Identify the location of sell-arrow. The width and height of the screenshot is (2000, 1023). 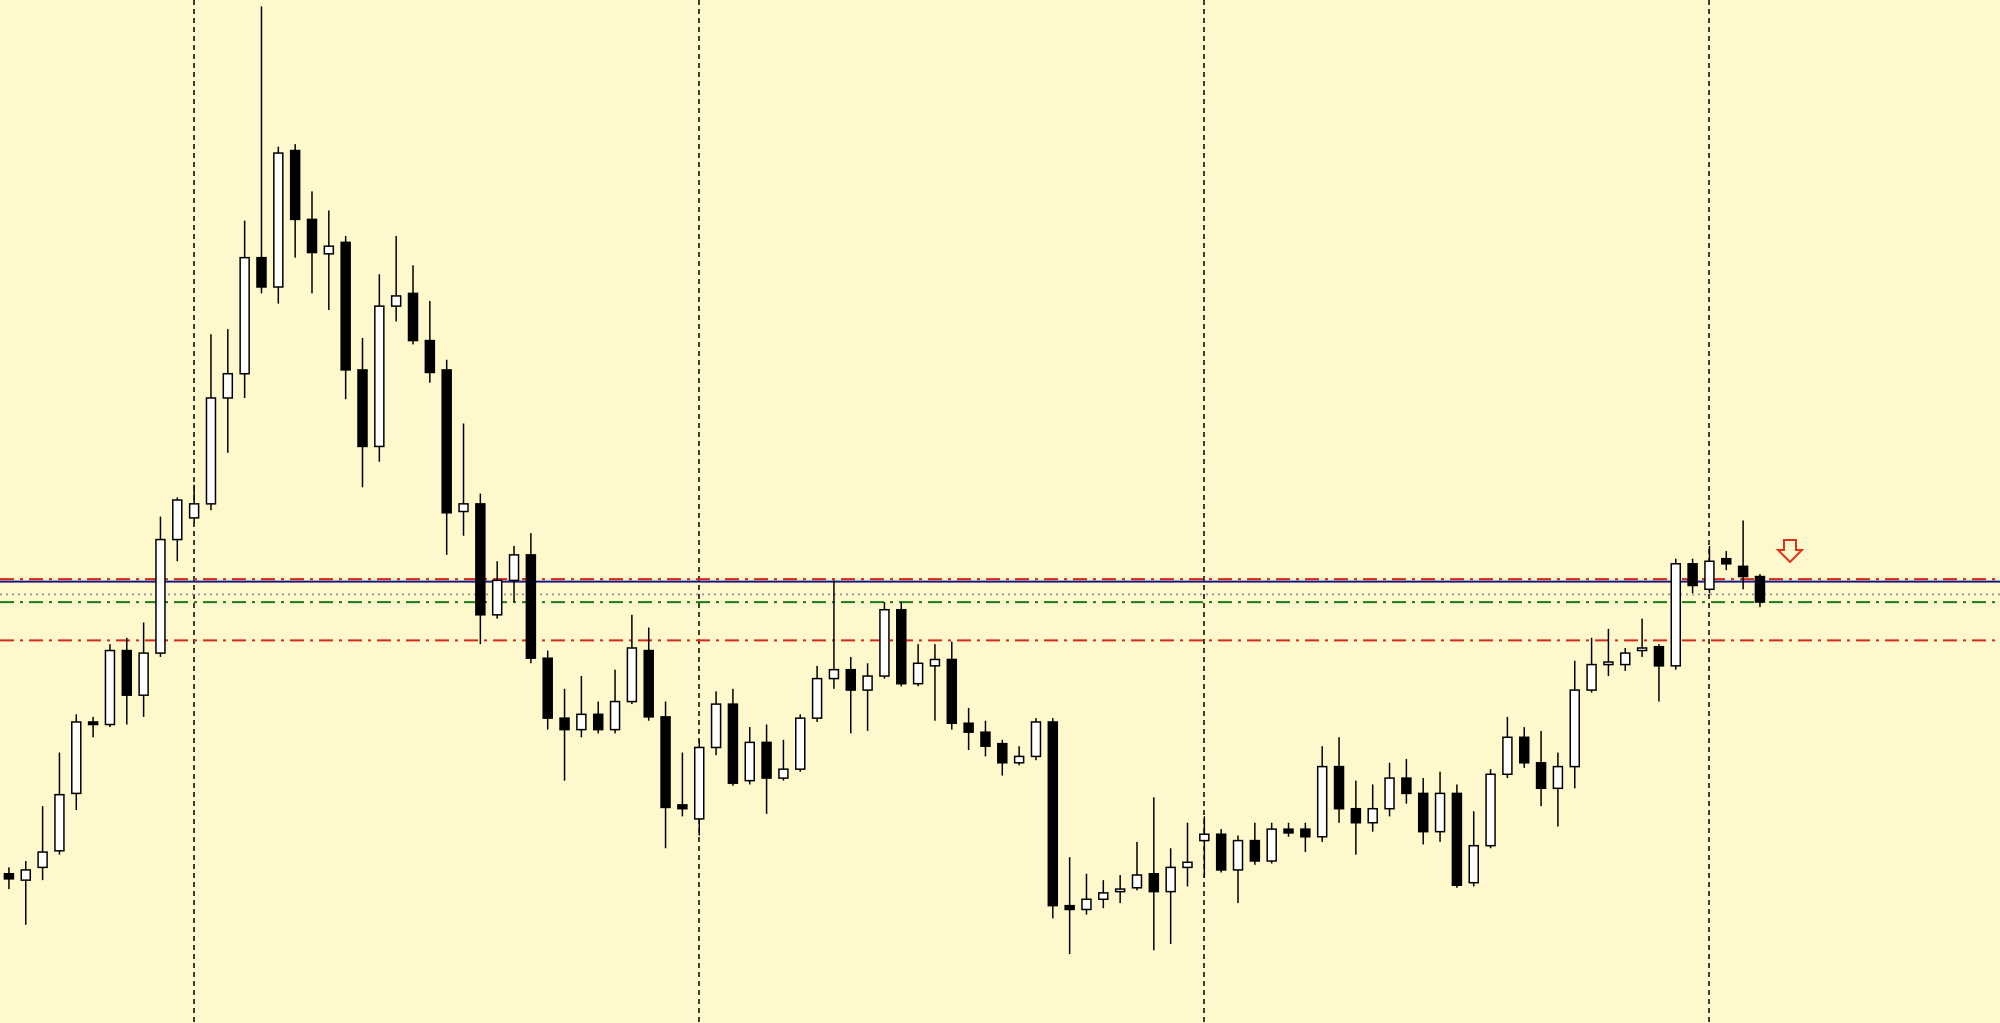
(1790, 551).